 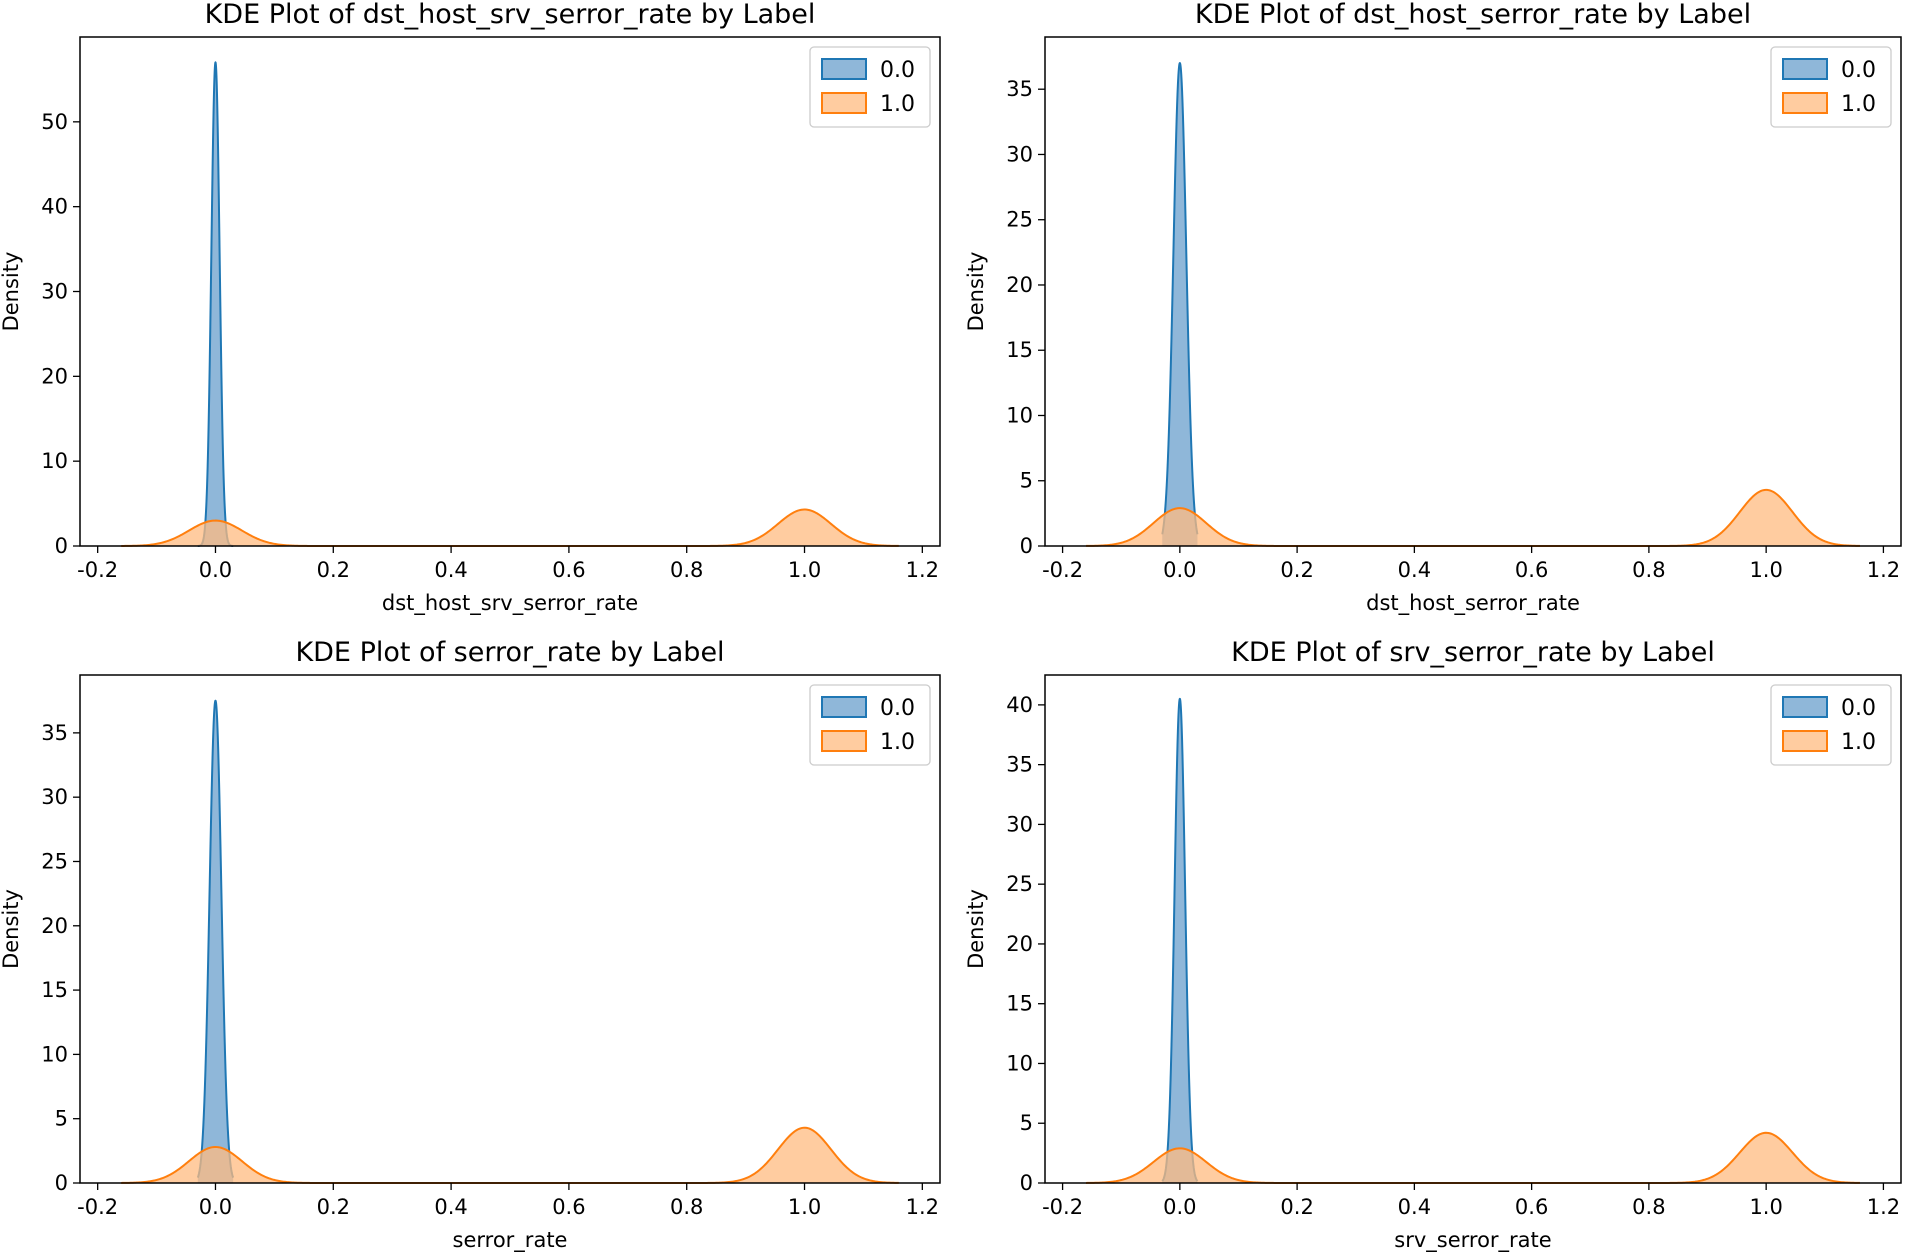 I want to click on x-axis-label: srv_serror_rate, so click(x=1472, y=1240).